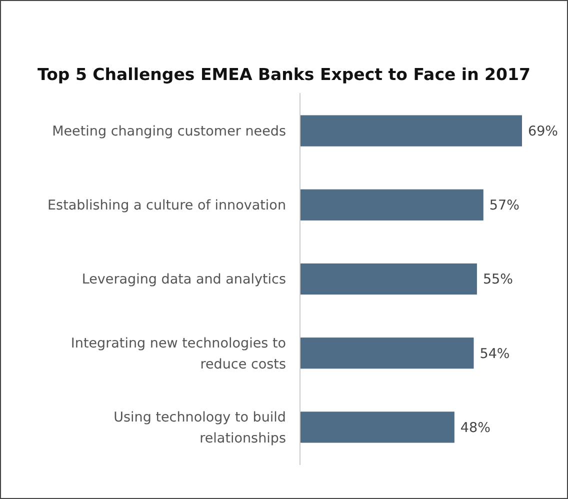 The width and height of the screenshot is (568, 499). What do you see at coordinates (504, 206) in the screenshot?
I see `data-label: 57%` at bounding box center [504, 206].